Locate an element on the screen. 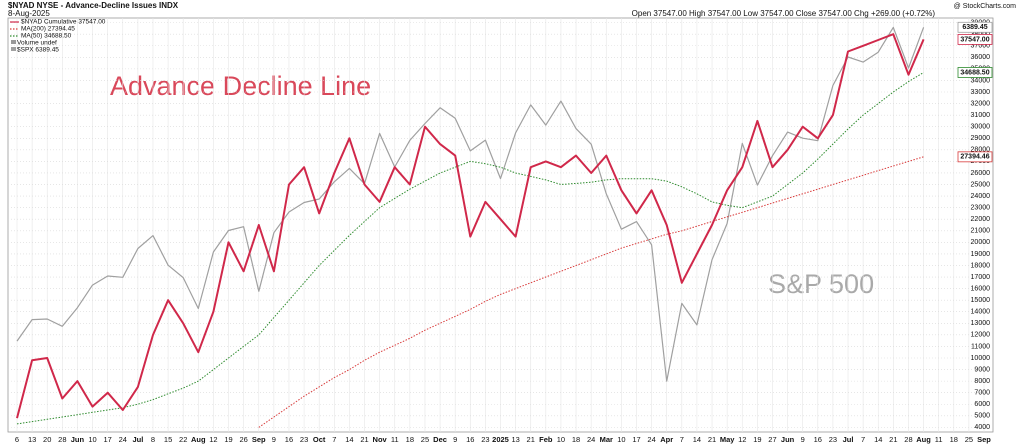  y-tick-label: 26000 is located at coordinates (981, 173).